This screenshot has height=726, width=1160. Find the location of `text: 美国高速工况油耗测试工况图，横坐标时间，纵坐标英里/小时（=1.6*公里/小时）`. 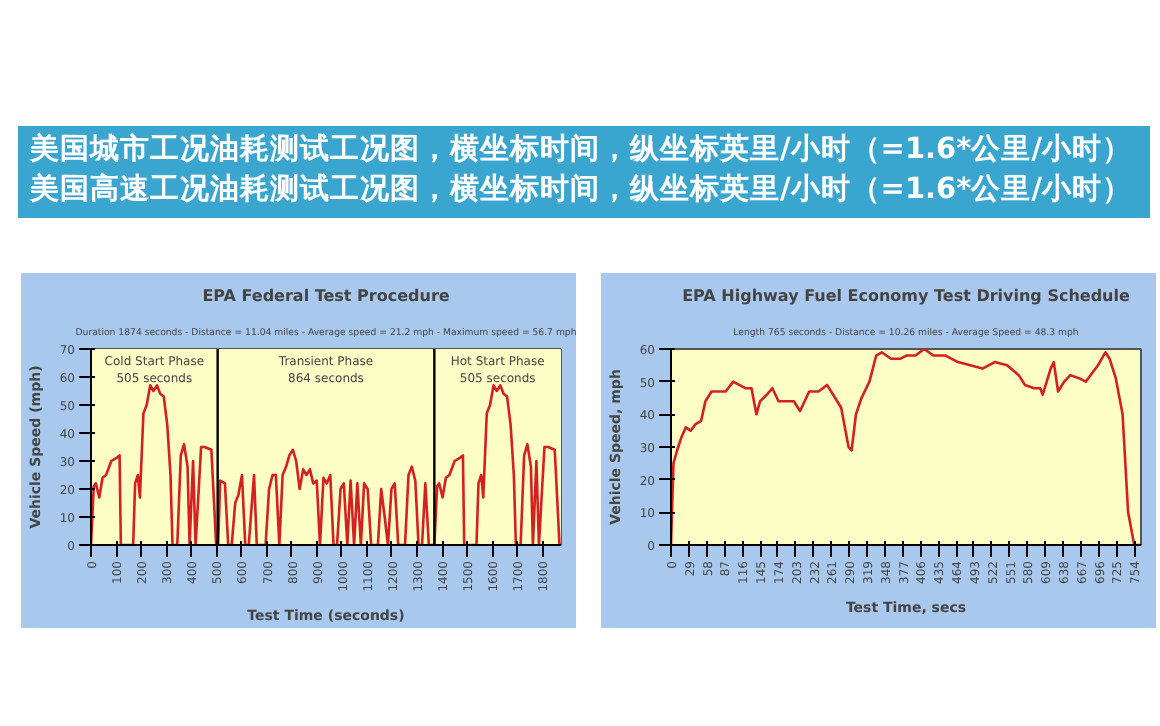

text: 美国高速工况油耗测试工况图，横坐标时间，纵坐标英里/小时（=1.6*公里/小时） is located at coordinates (581, 190).